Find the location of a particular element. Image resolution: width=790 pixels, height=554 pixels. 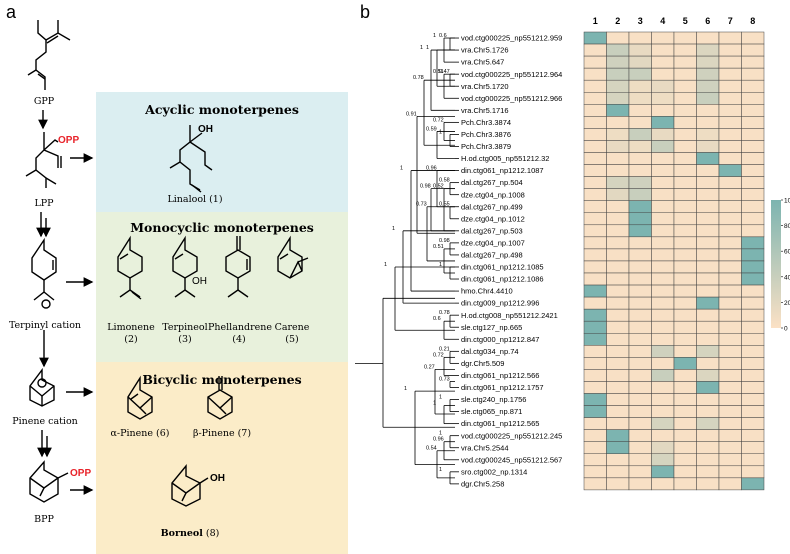

acyclic-box: Acyclic monoterpenes is located at coordinates (222, 152).